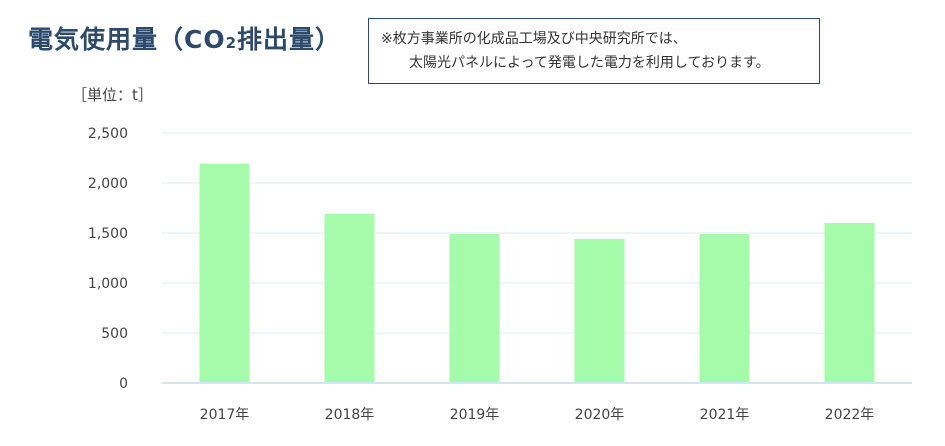  What do you see at coordinates (850, 415) in the screenshot?
I see `x-tick-label: 2022年` at bounding box center [850, 415].